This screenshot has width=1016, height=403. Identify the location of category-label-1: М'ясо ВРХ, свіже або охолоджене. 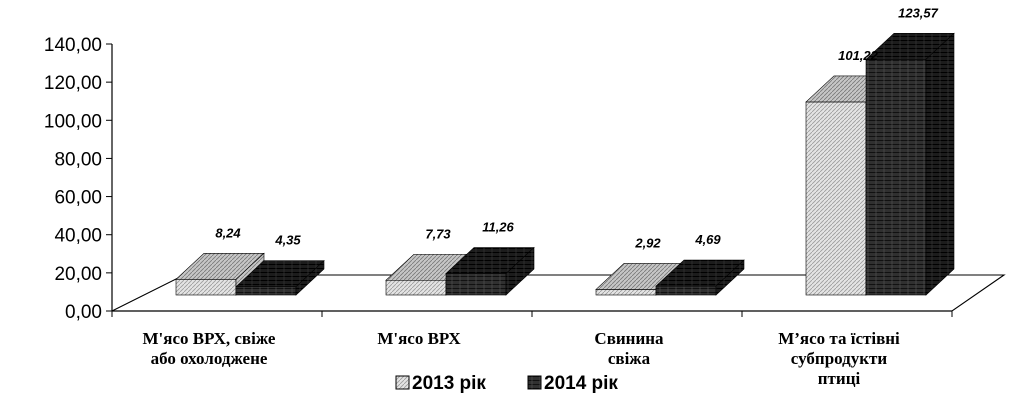
(209, 348).